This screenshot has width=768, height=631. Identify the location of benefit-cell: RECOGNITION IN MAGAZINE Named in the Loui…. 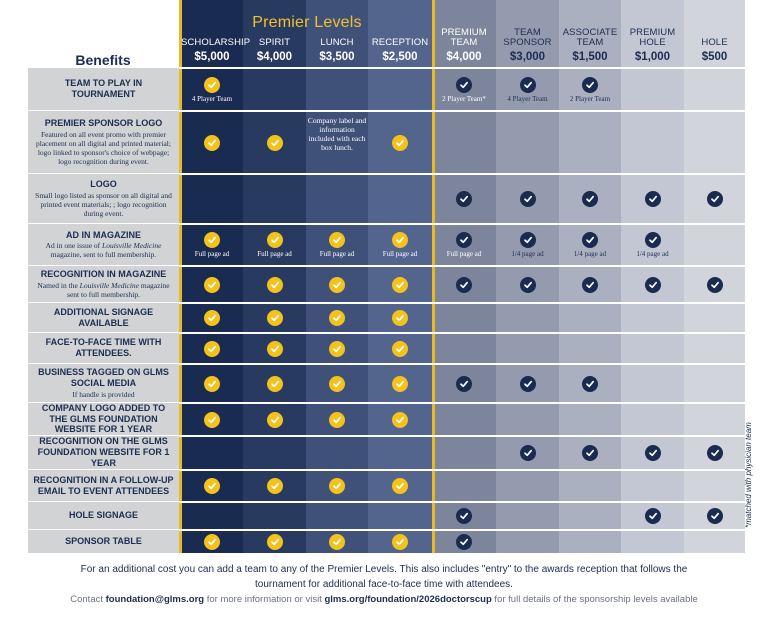
(103, 284).